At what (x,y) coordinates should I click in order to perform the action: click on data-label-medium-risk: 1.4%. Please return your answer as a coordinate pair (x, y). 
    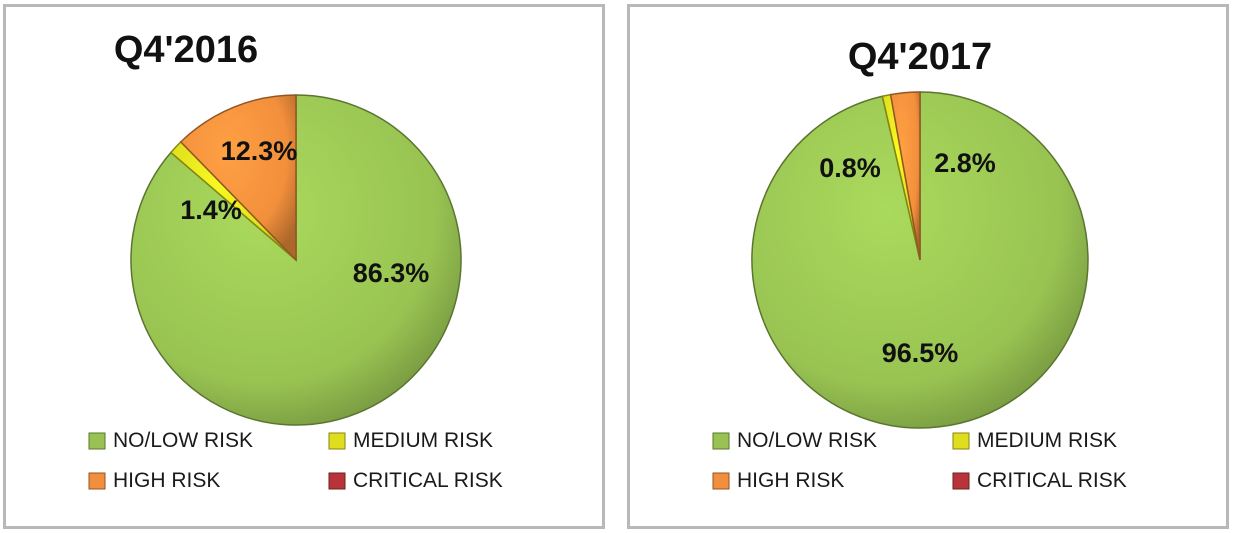
    Looking at the image, I should click on (211, 210).